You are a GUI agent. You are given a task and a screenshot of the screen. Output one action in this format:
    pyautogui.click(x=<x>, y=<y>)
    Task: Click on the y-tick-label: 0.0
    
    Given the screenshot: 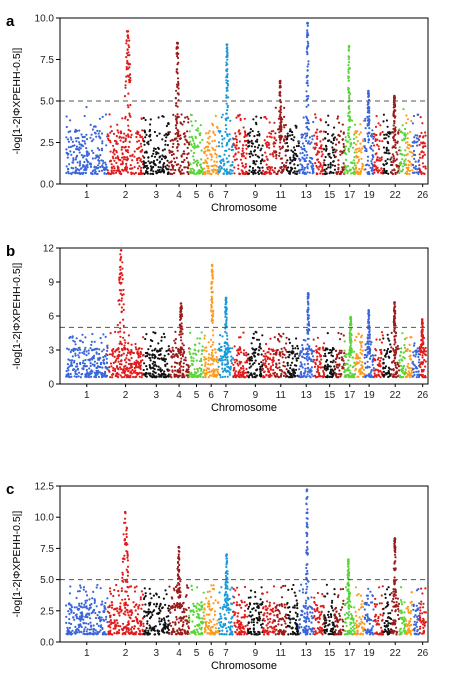 What is the action you would take?
    pyautogui.click(x=47, y=185)
    